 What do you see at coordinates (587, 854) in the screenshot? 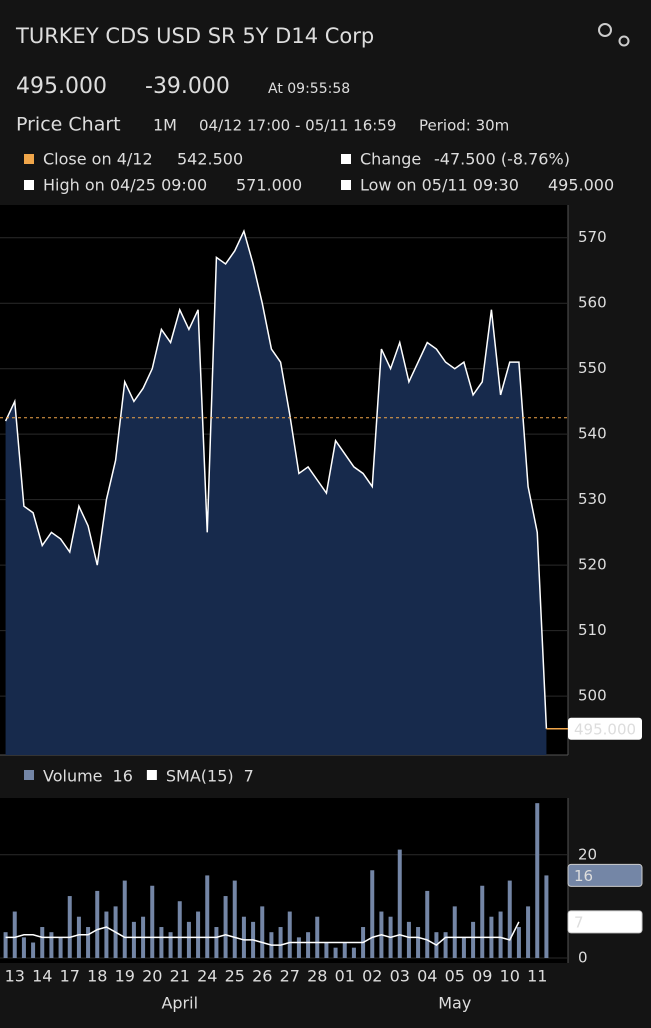
I see `y-tick-label: 20` at bounding box center [587, 854].